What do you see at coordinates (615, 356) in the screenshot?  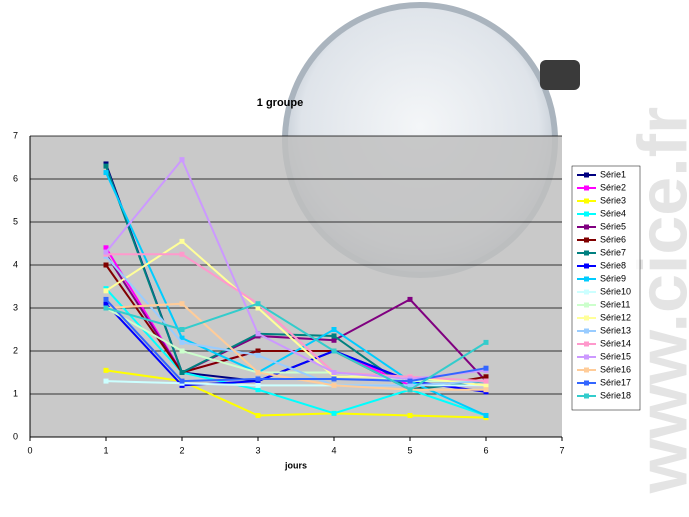 I see `legend-label: Série15` at bounding box center [615, 356].